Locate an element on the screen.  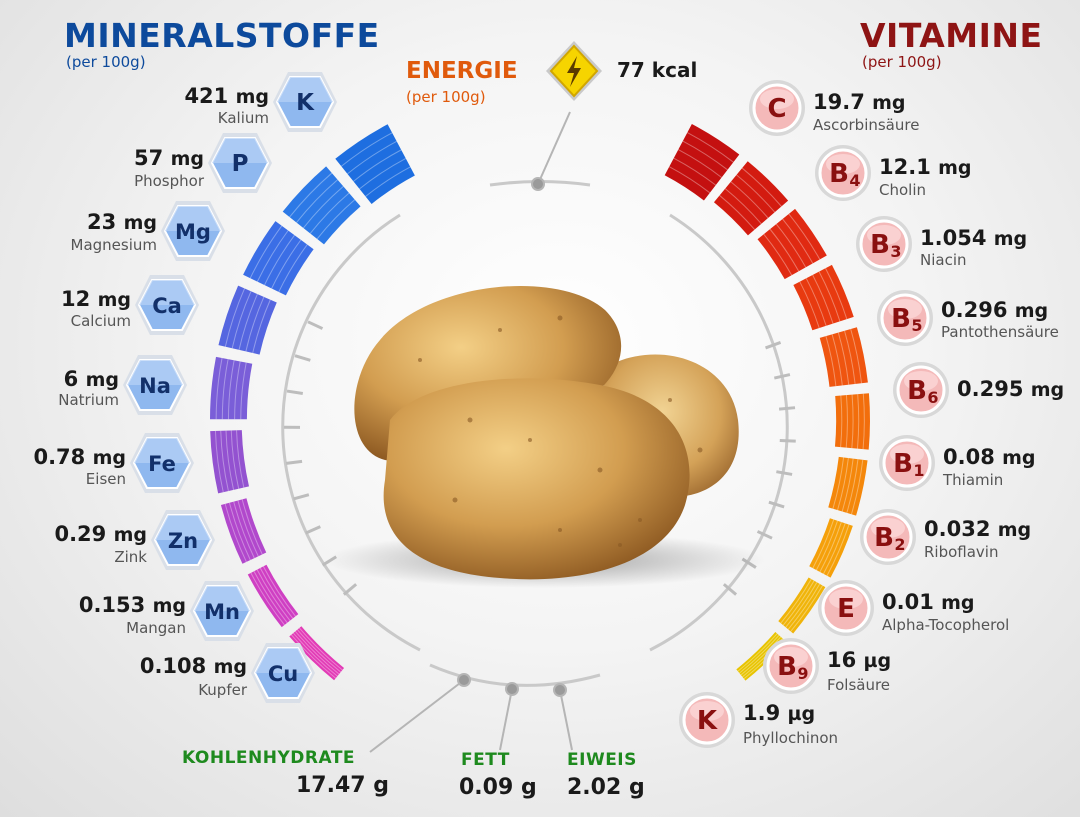
energy-label: ENERGIE is located at coordinates (462, 71).